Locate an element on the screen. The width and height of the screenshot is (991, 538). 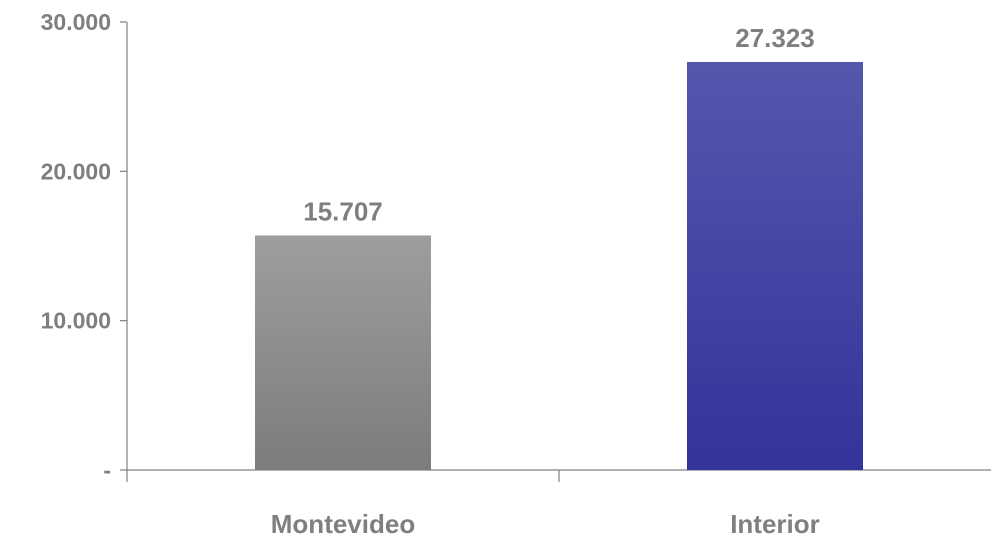
y-tick-label: - is located at coordinates (107, 470).